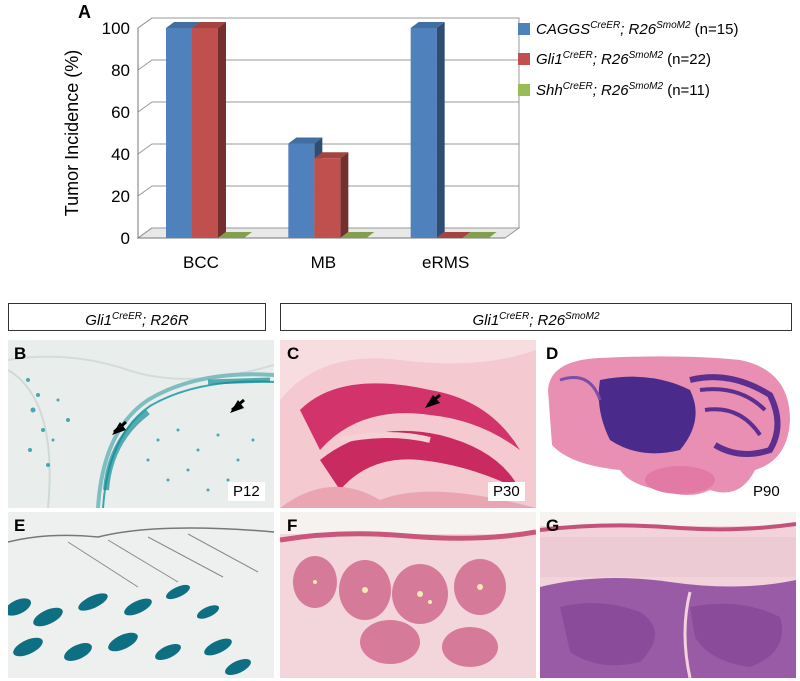  I want to click on y-tick-label: 20, so click(120, 196).